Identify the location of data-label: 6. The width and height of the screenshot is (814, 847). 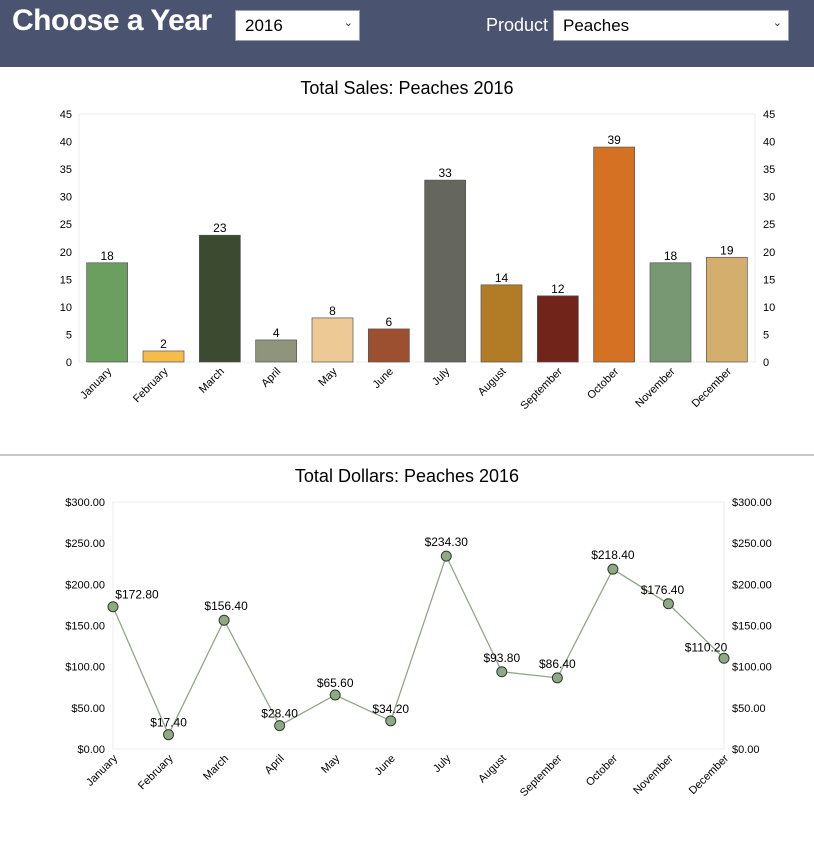
(388, 322).